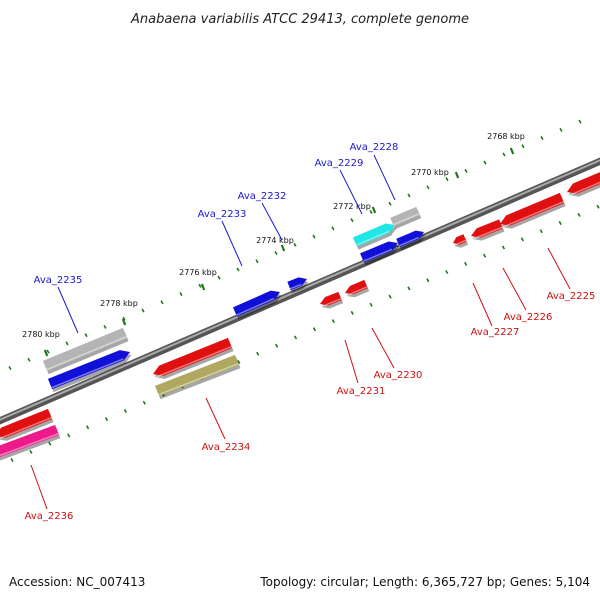 The height and width of the screenshot is (600, 600). Describe the element at coordinates (571, 296) in the screenshot. I see `reverse-gene-label: Ava_2225` at that location.